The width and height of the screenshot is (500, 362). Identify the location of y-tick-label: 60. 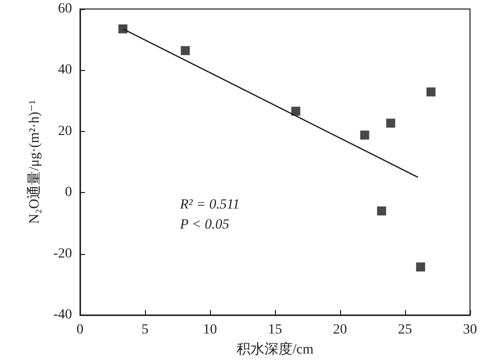
(65, 9).